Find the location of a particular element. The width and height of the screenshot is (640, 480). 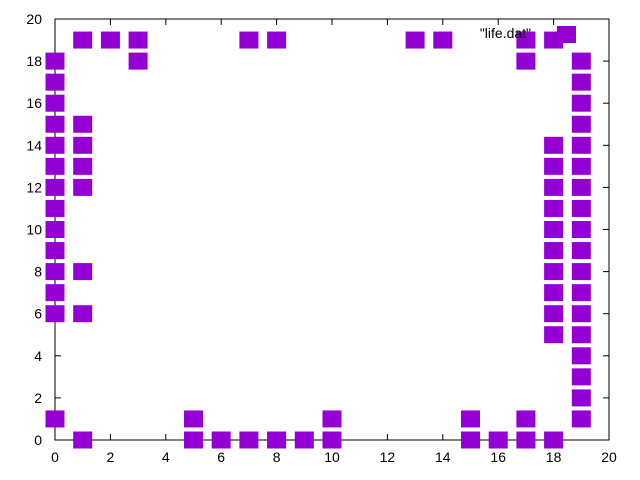

x-tick-label: 0 is located at coordinates (55, 457).